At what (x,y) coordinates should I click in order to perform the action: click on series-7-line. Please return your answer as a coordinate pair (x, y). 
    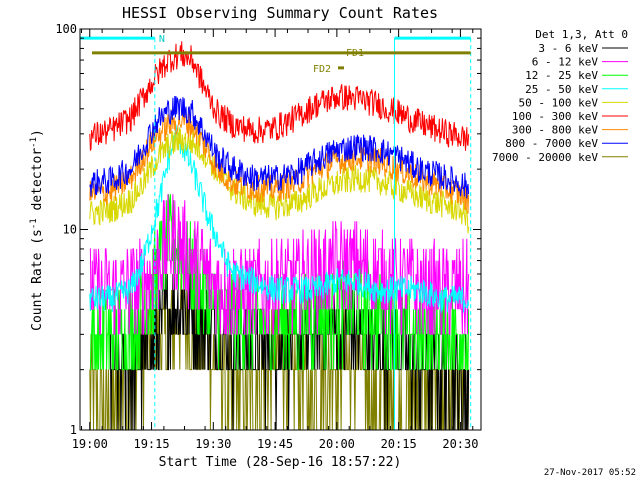
    Looking at the image, I should click on (279, 147).